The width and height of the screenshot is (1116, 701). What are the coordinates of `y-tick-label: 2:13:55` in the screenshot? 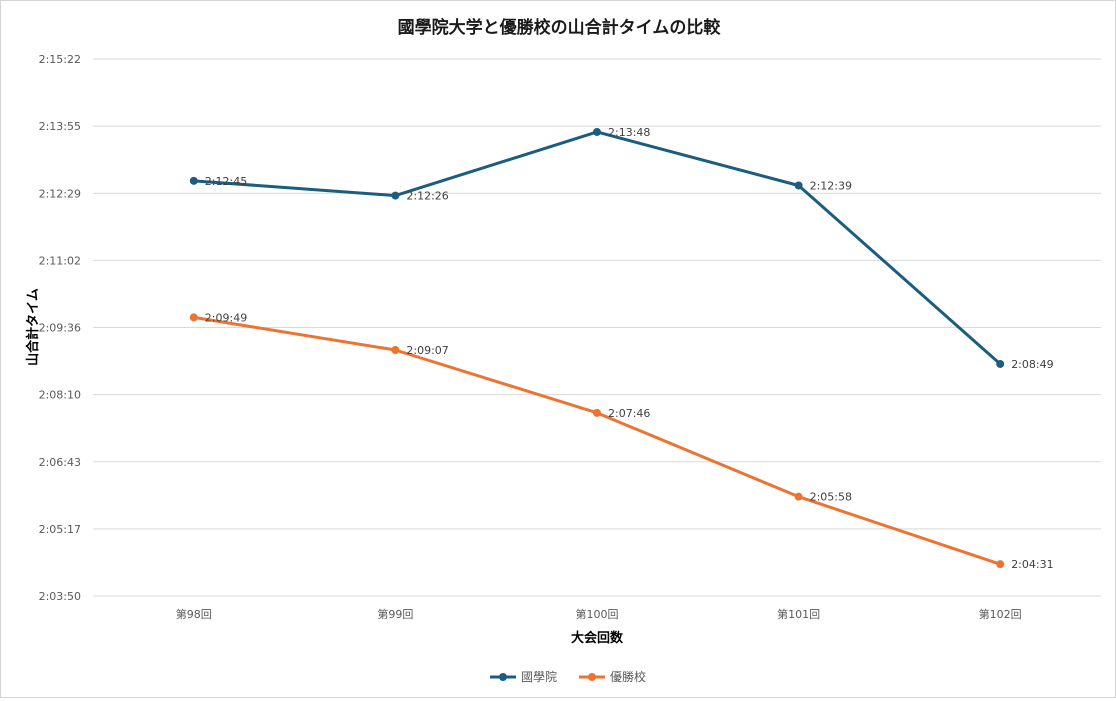 It's located at (60, 126).